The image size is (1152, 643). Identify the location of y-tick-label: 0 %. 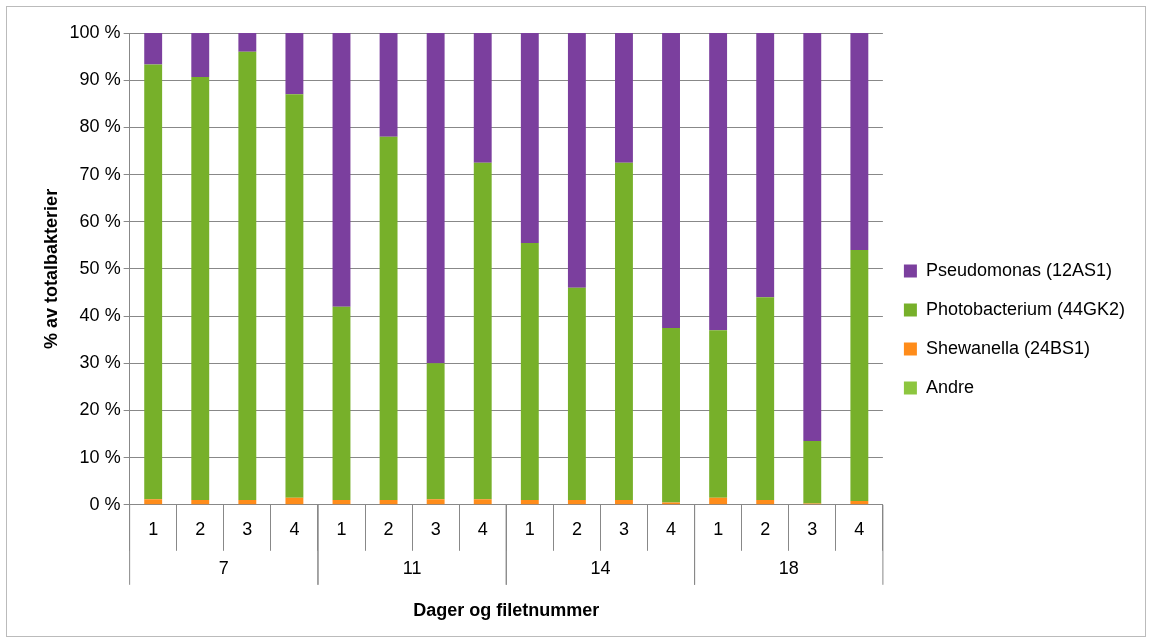
(105, 503).